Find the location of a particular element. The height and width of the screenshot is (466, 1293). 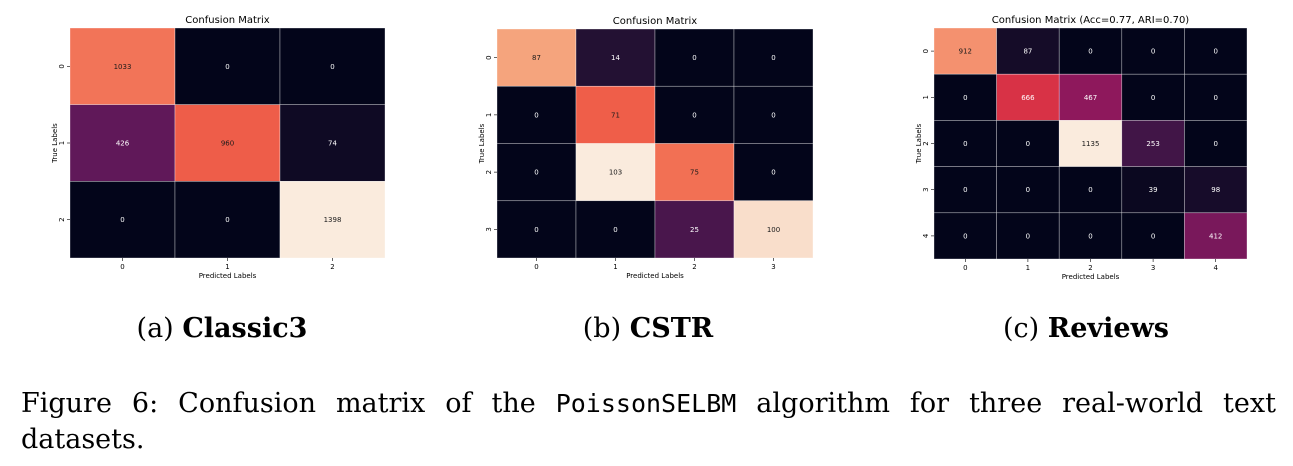

panel-3-cell-value-label: 98 is located at coordinates (1215, 190).